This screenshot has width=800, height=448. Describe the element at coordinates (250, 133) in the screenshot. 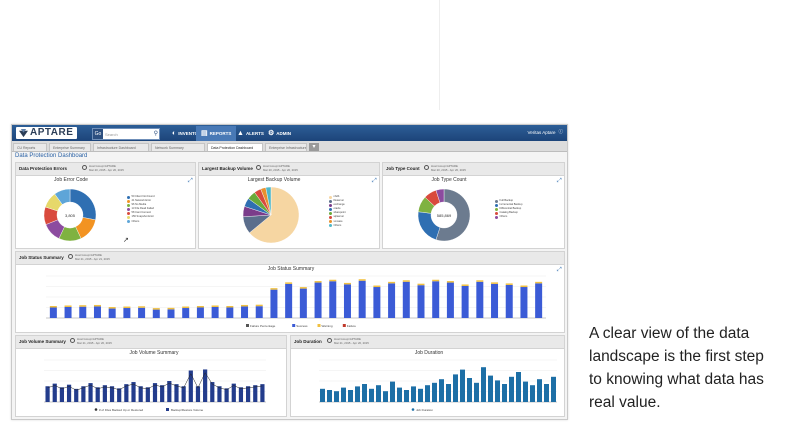

I see `nav-alerts: ▲ ALERTS` at that location.